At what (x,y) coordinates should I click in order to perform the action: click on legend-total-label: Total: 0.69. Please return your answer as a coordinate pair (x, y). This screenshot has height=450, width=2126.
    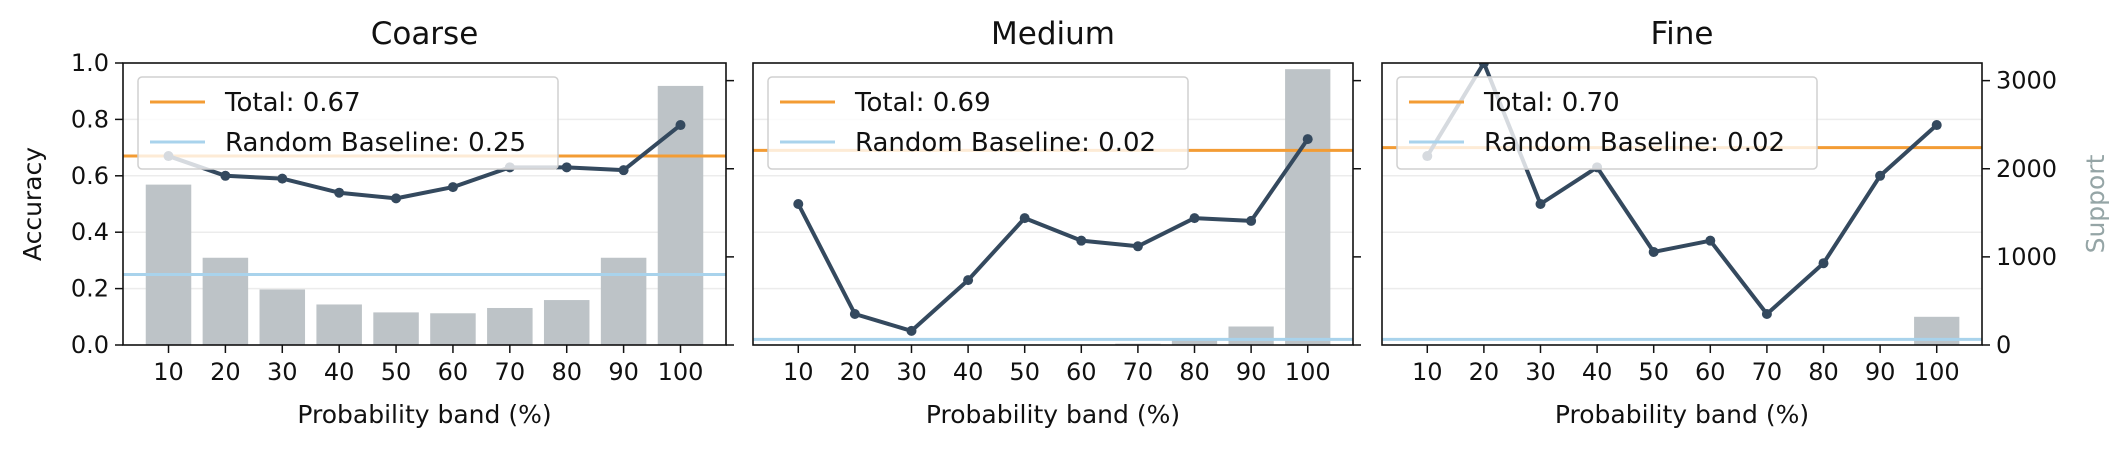
    Looking at the image, I should click on (922, 103).